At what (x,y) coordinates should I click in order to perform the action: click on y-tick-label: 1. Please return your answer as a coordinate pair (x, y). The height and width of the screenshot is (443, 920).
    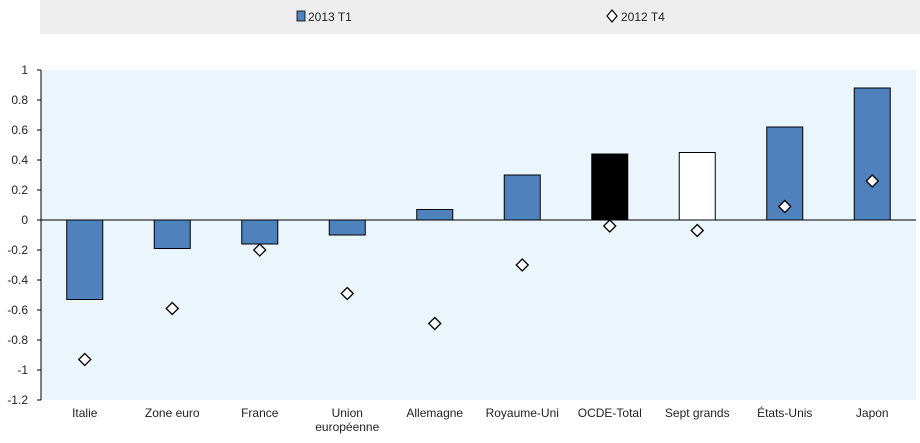
    Looking at the image, I should click on (24, 70).